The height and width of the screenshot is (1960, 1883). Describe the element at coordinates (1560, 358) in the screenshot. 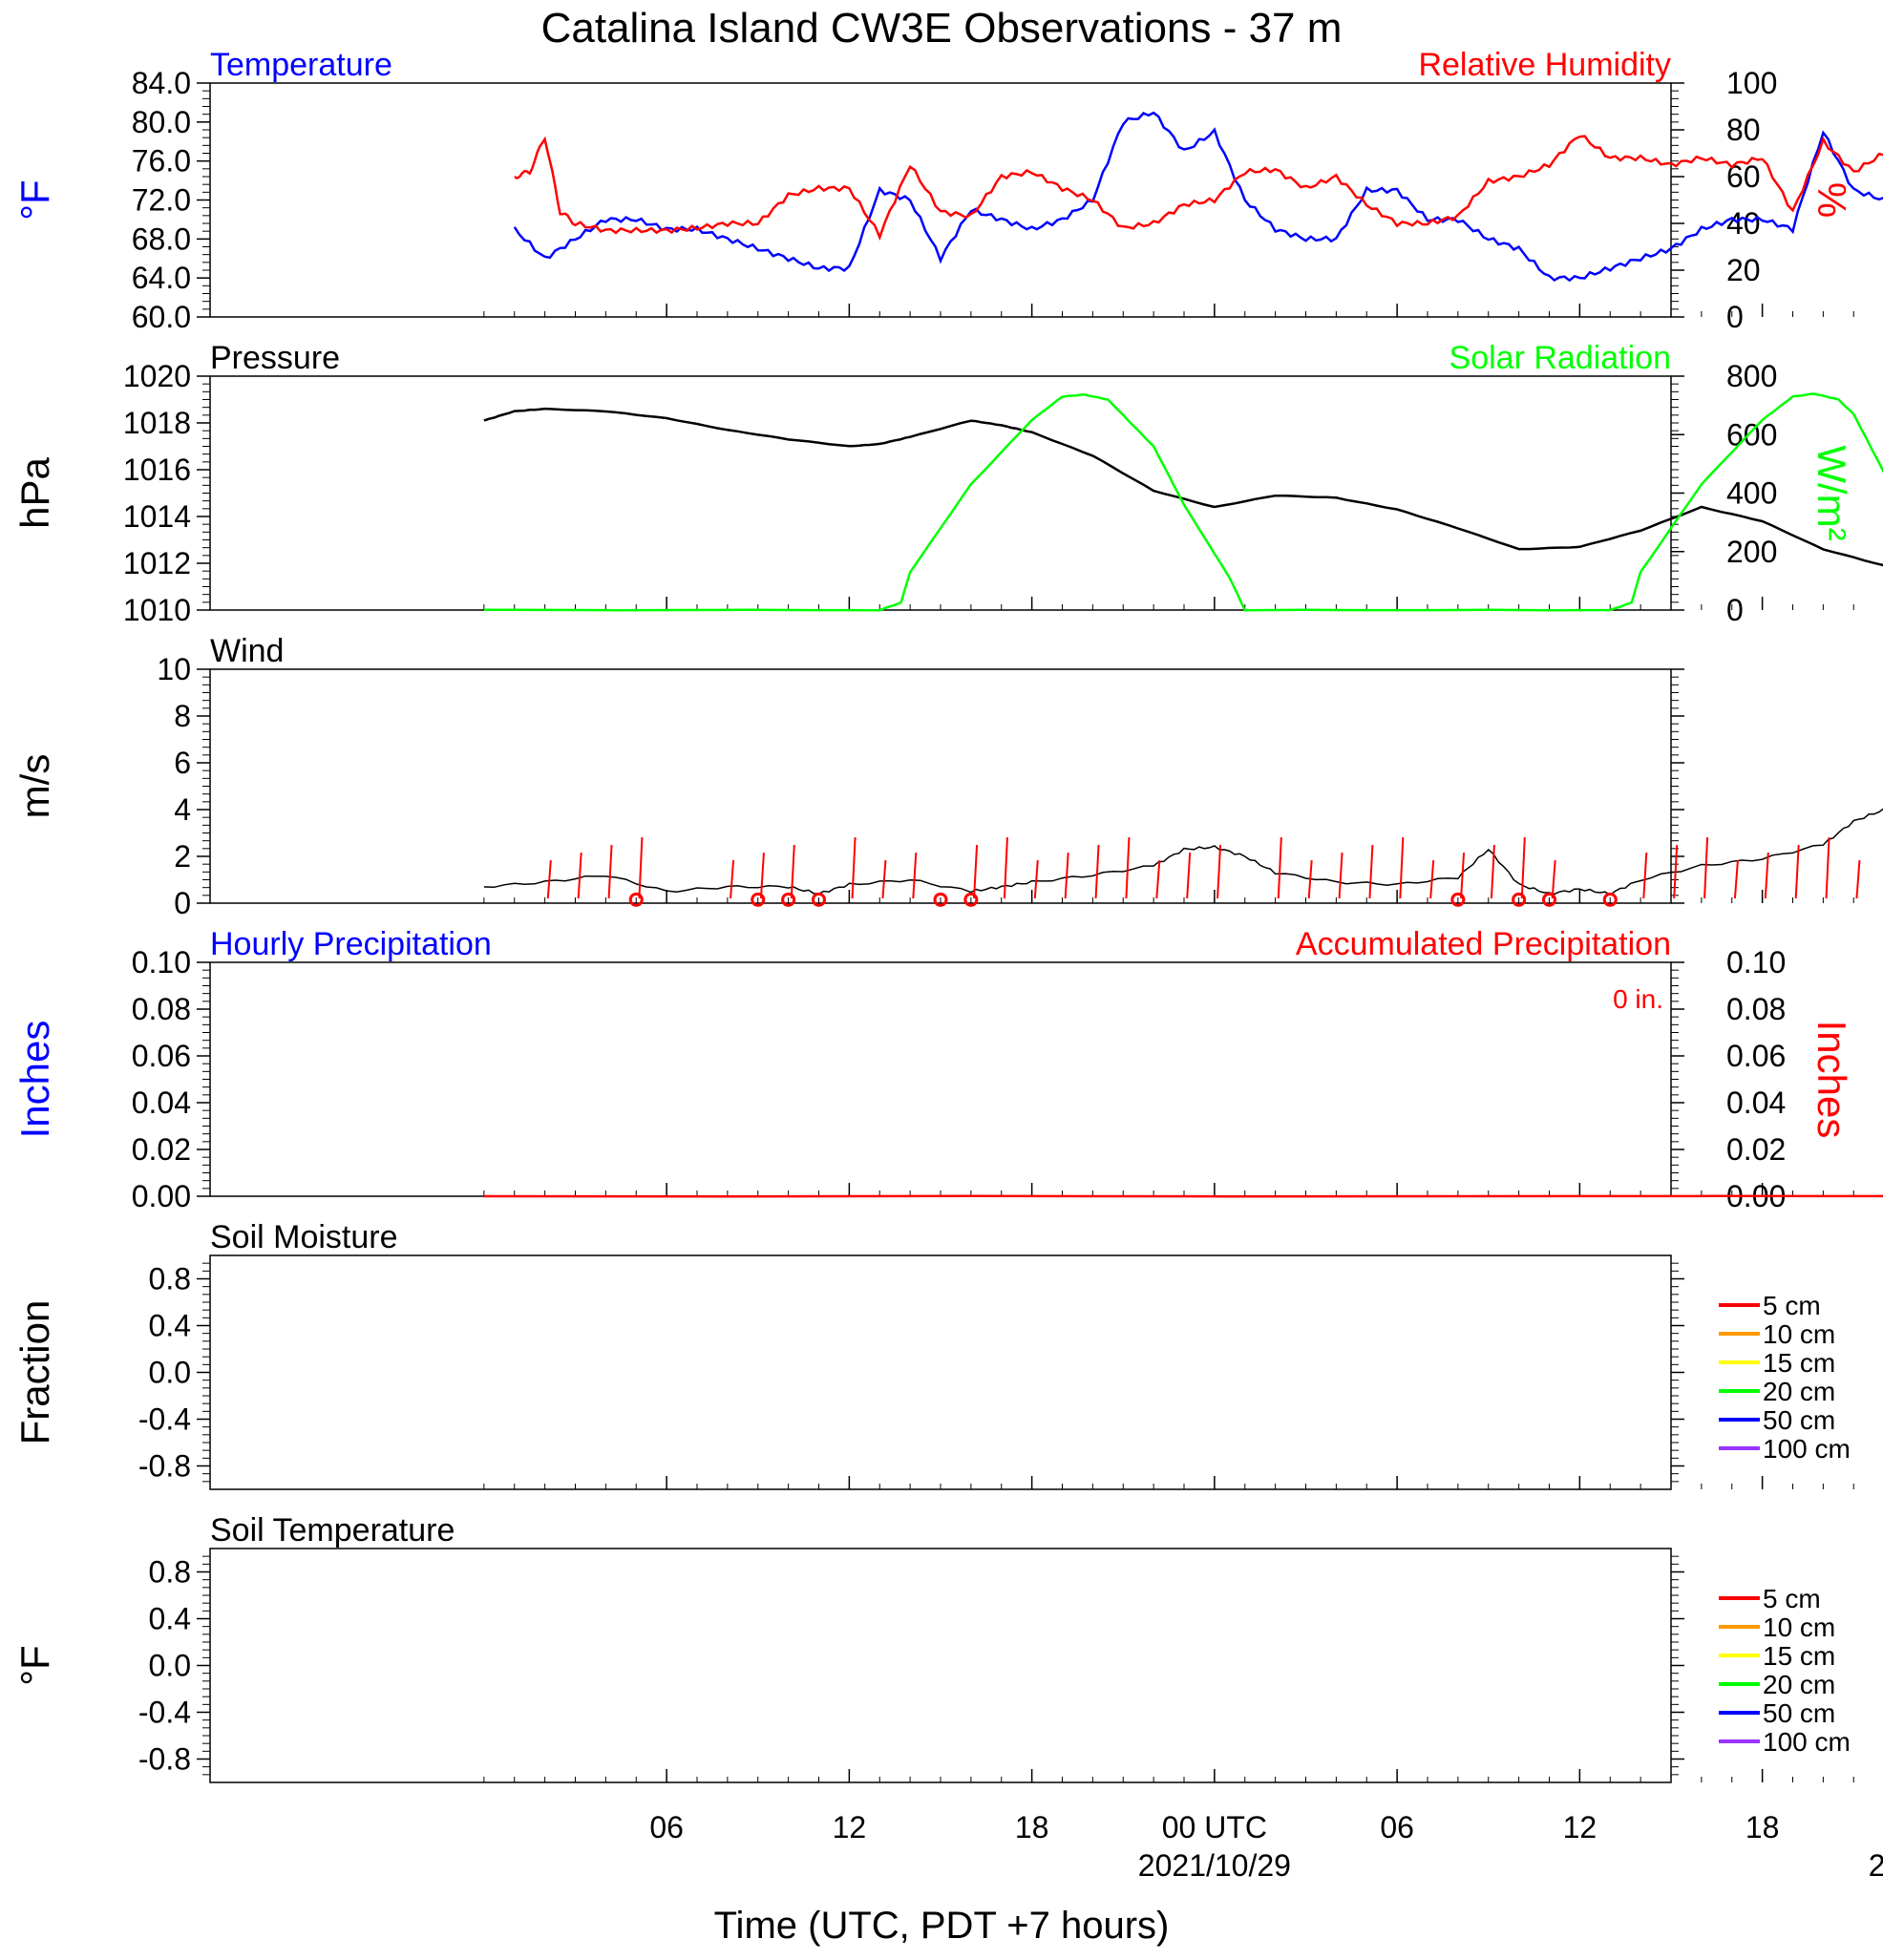

I see `panel-title-right: Solar Radiation` at that location.